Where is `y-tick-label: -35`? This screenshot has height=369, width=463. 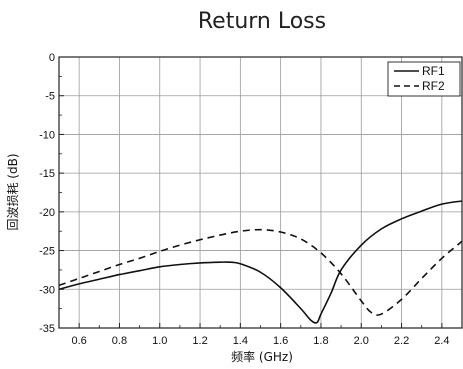 y-tick-label: -35 is located at coordinates (47, 329).